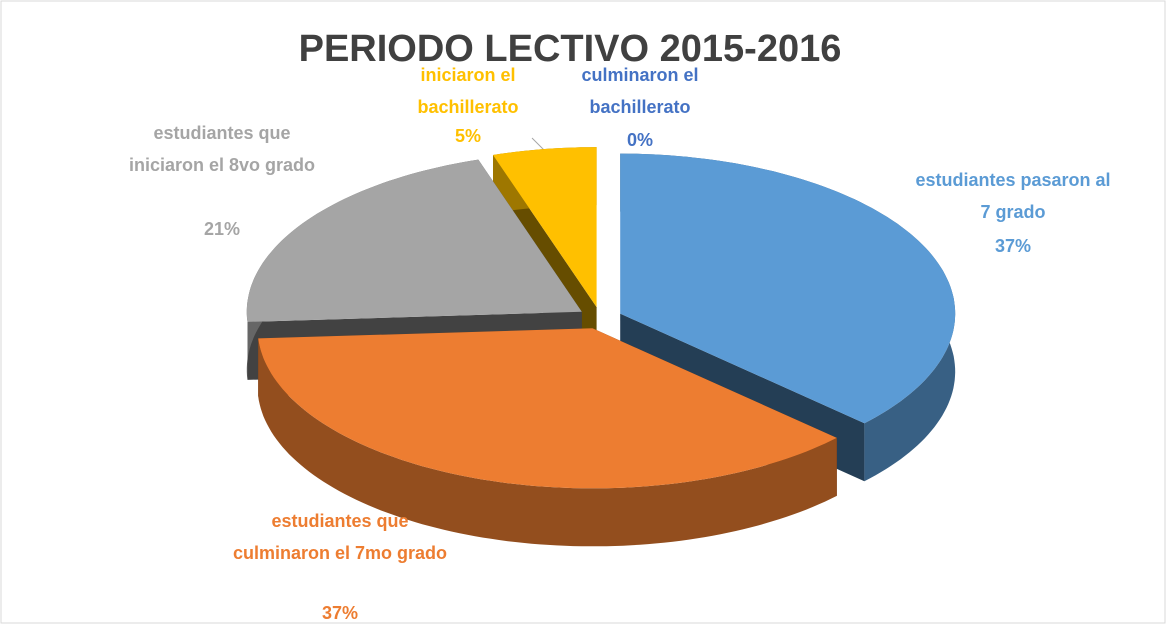 This screenshot has width=1166, height=624. Describe the element at coordinates (639, 140) in the screenshot. I see `data-label-value: 0%` at that location.